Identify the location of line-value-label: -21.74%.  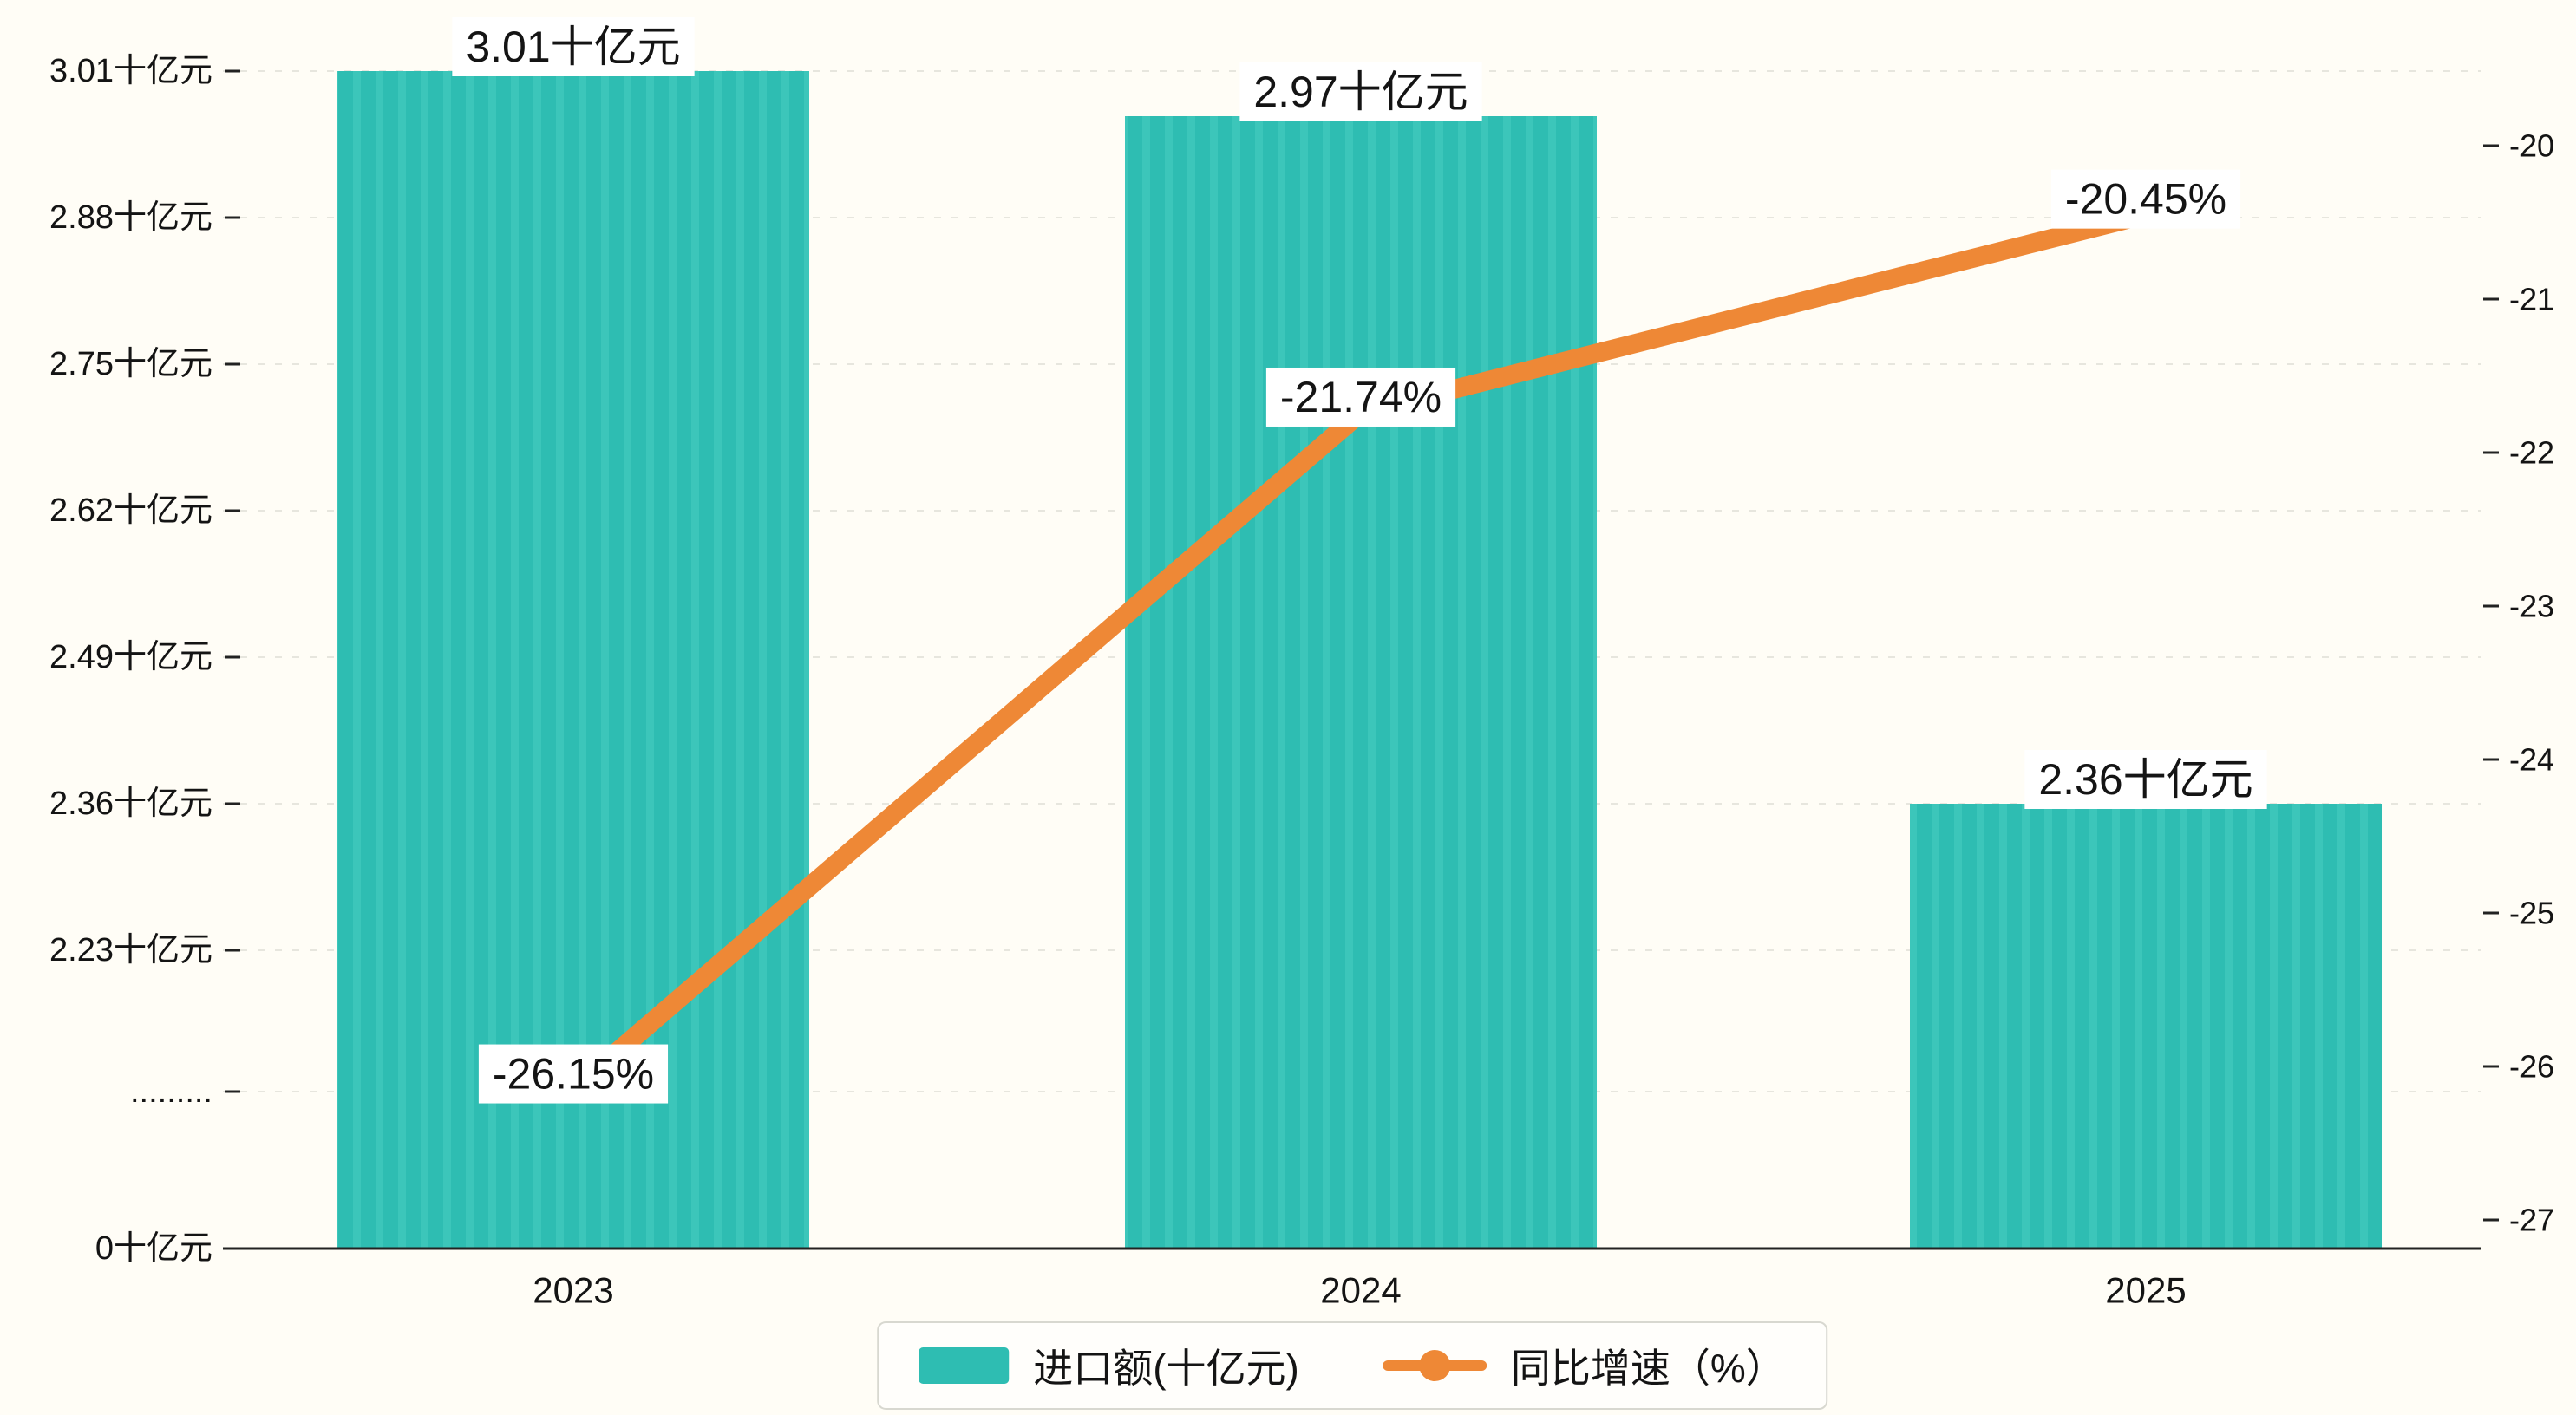
(1361, 397).